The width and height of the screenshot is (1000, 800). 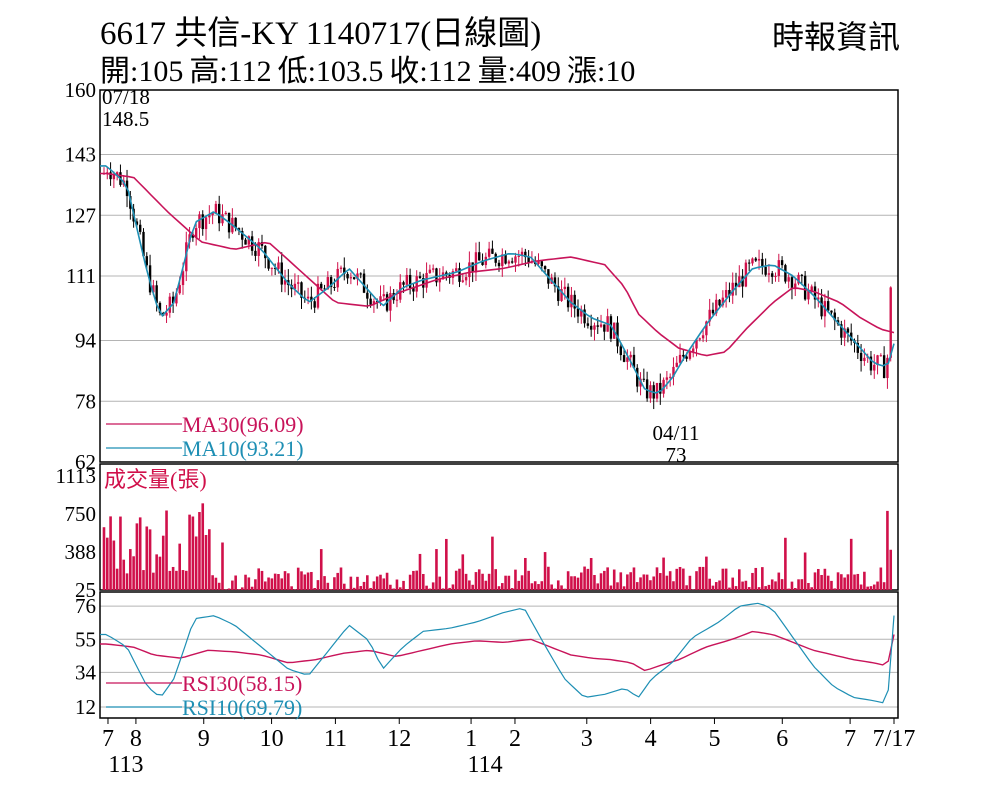 I want to click on volume-tick-2: 750, so click(x=81, y=514).